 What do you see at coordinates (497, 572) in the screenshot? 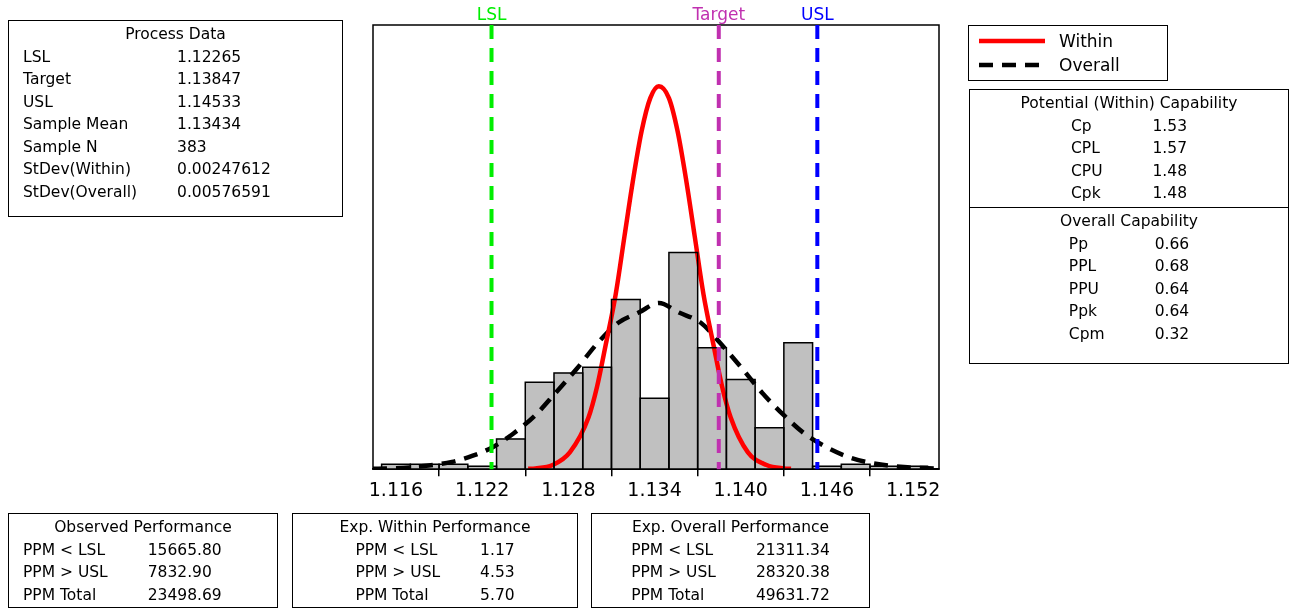
I see `text: 4.53` at bounding box center [497, 572].